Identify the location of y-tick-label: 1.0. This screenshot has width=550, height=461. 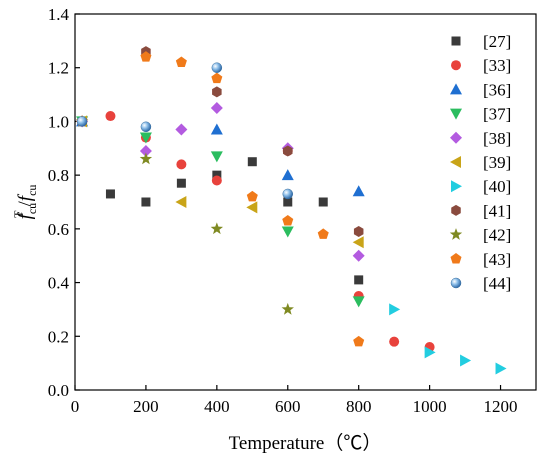
(58, 121).